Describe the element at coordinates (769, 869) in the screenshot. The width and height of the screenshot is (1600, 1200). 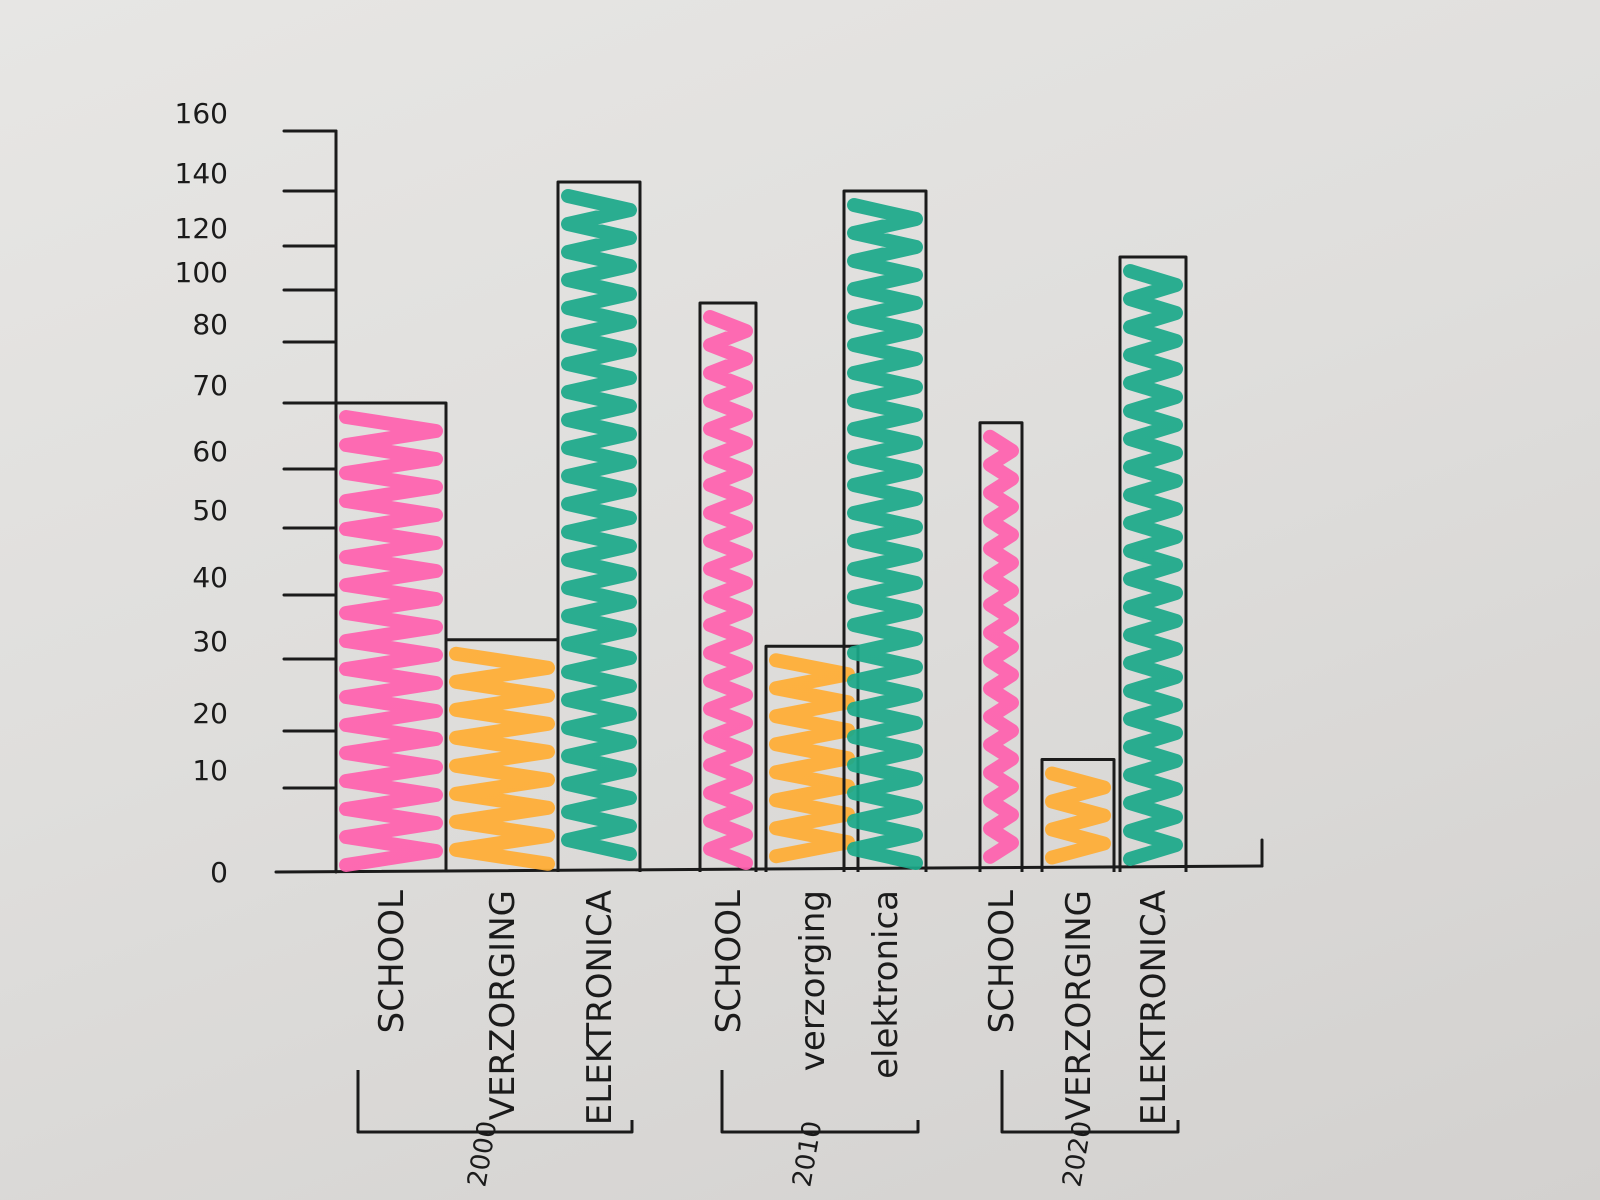
I see `x-axis-line` at that location.